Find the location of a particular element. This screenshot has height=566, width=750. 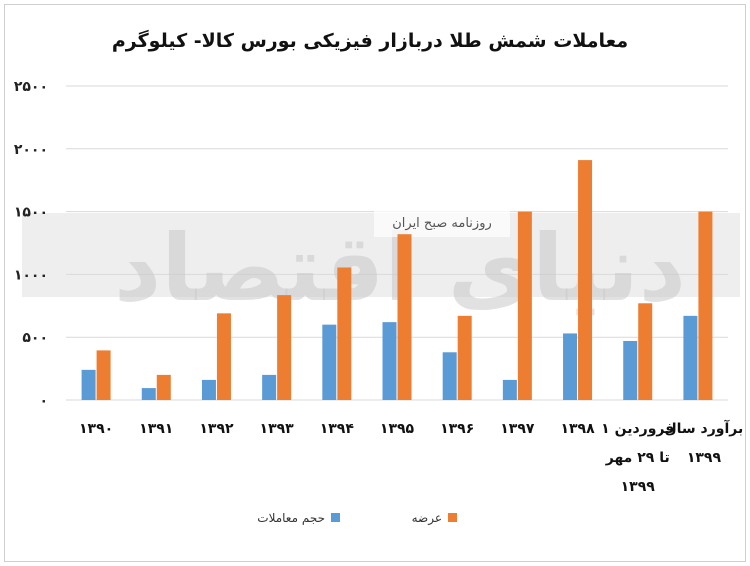

x-category-label: ۱ فروردین is located at coordinates (637, 429).